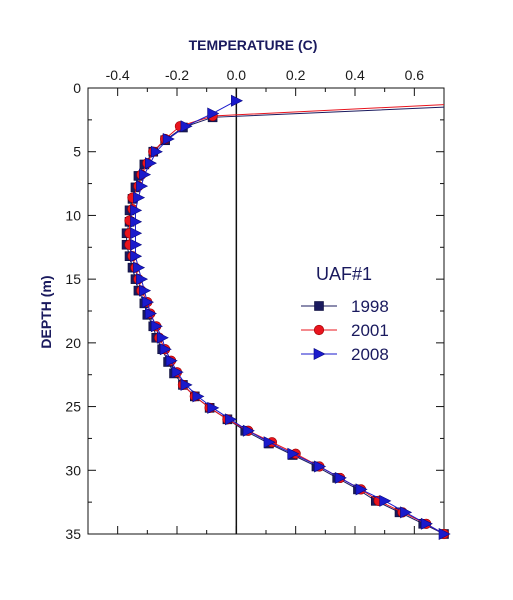 The height and width of the screenshot is (600, 513). What do you see at coordinates (355, 75) in the screenshot?
I see `x-tick-label: 0.4` at bounding box center [355, 75].